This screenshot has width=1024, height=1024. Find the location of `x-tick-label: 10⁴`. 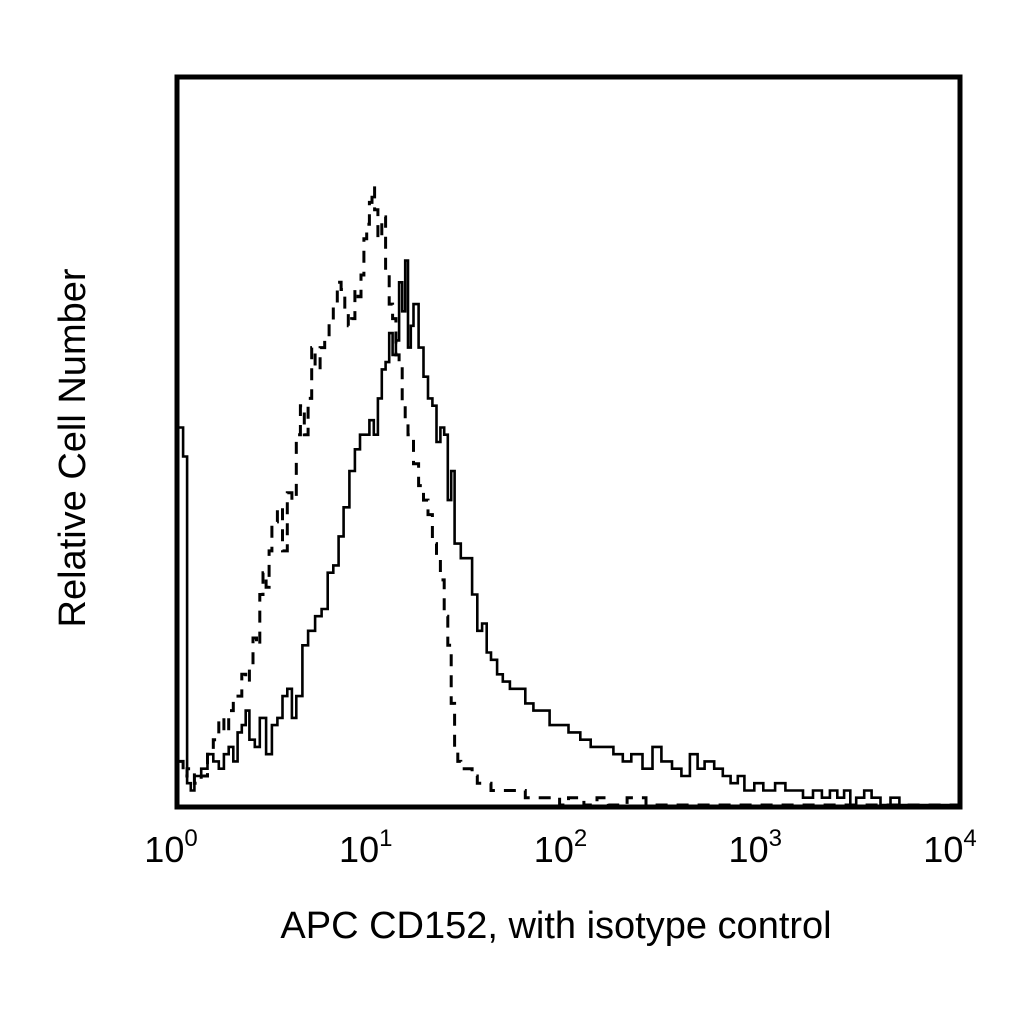

x-tick-label: 10⁴ is located at coordinates (949, 847).